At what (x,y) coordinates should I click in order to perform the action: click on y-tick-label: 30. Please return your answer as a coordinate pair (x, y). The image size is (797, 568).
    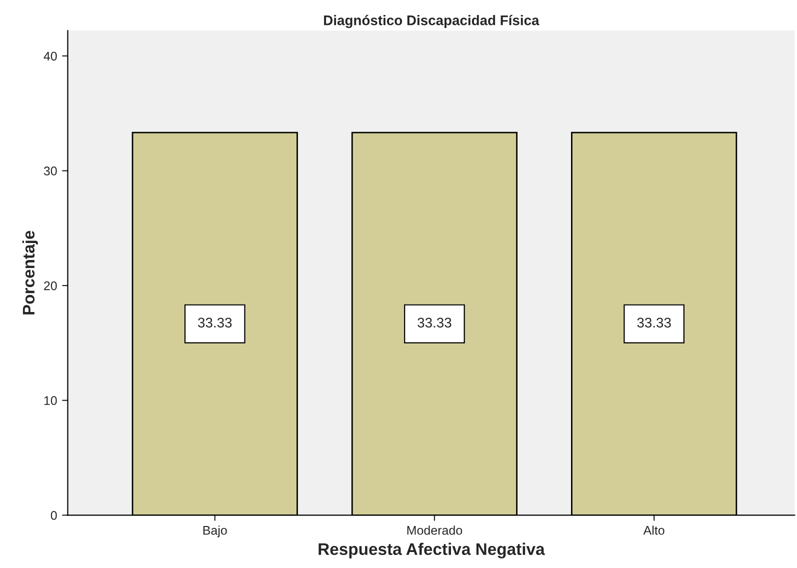
    Looking at the image, I should click on (50, 171).